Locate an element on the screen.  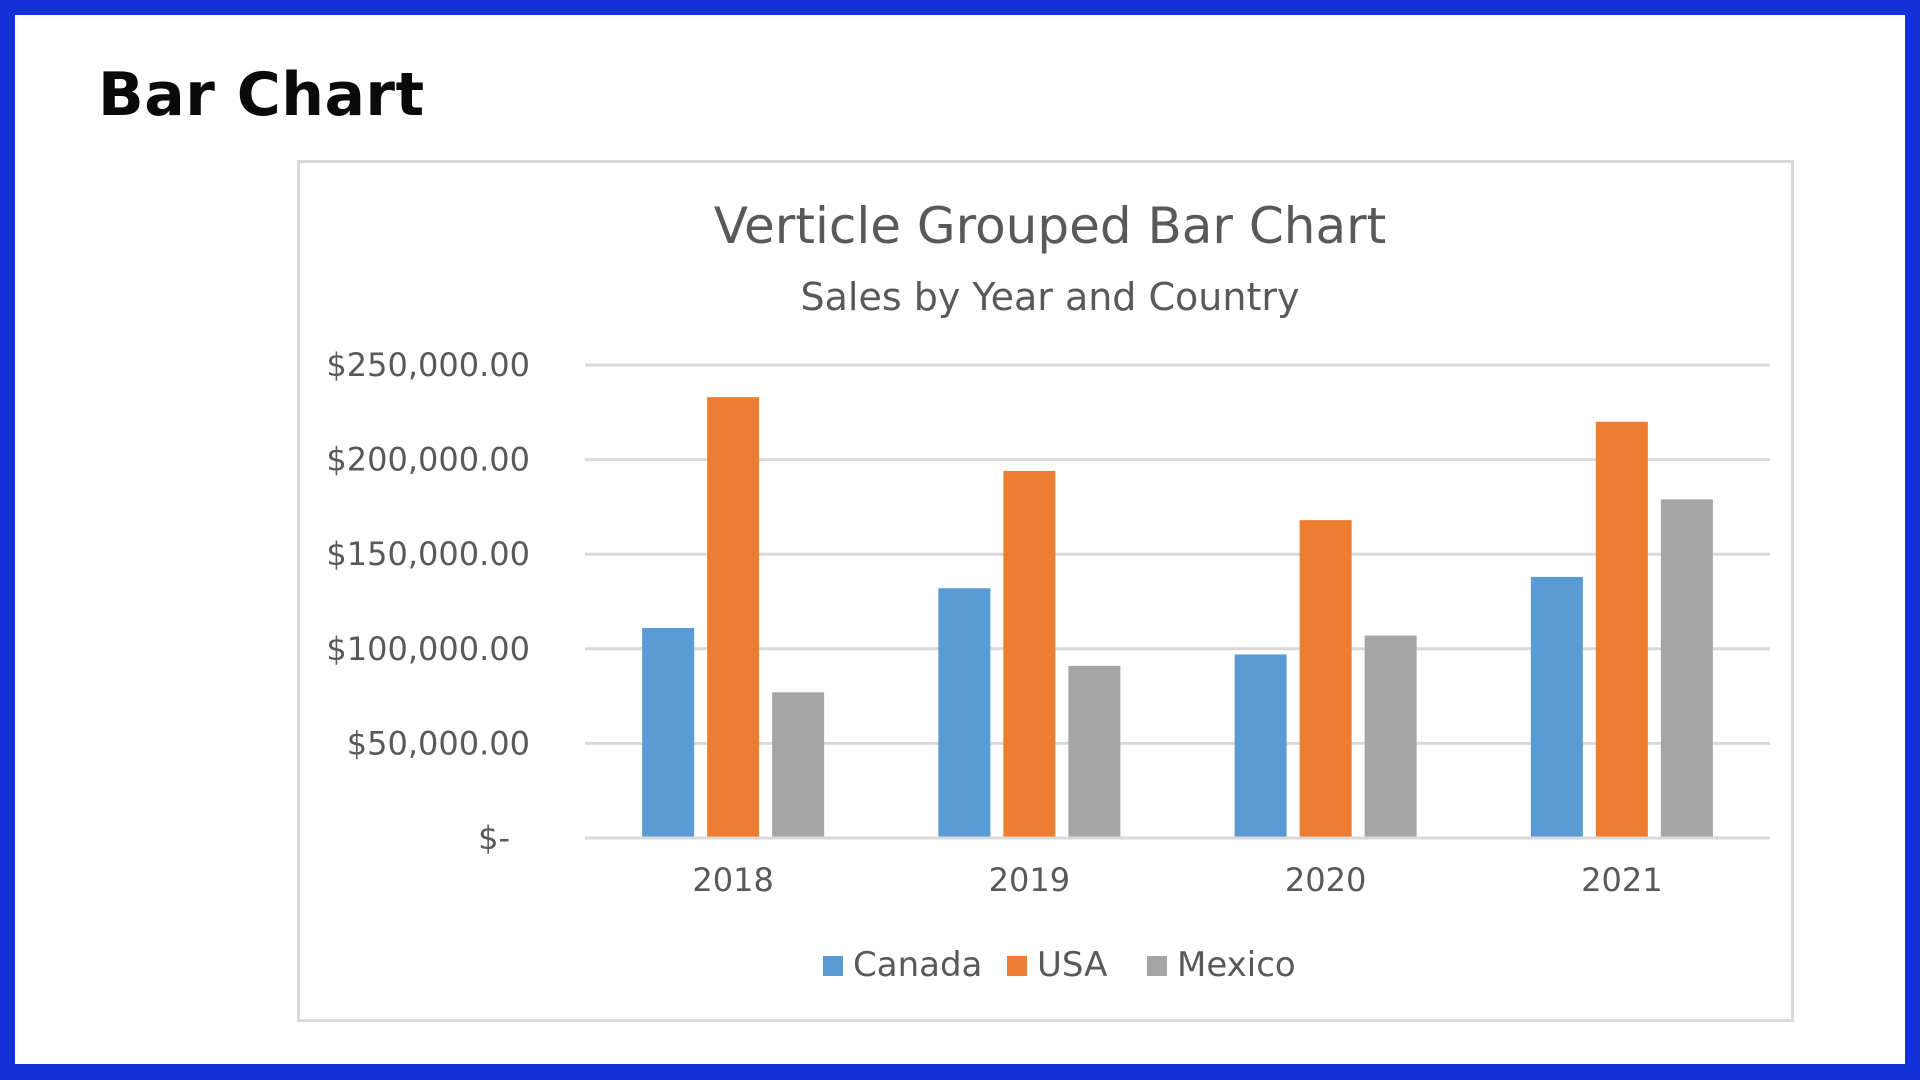
bar-usa-2019 is located at coordinates (1029, 654).